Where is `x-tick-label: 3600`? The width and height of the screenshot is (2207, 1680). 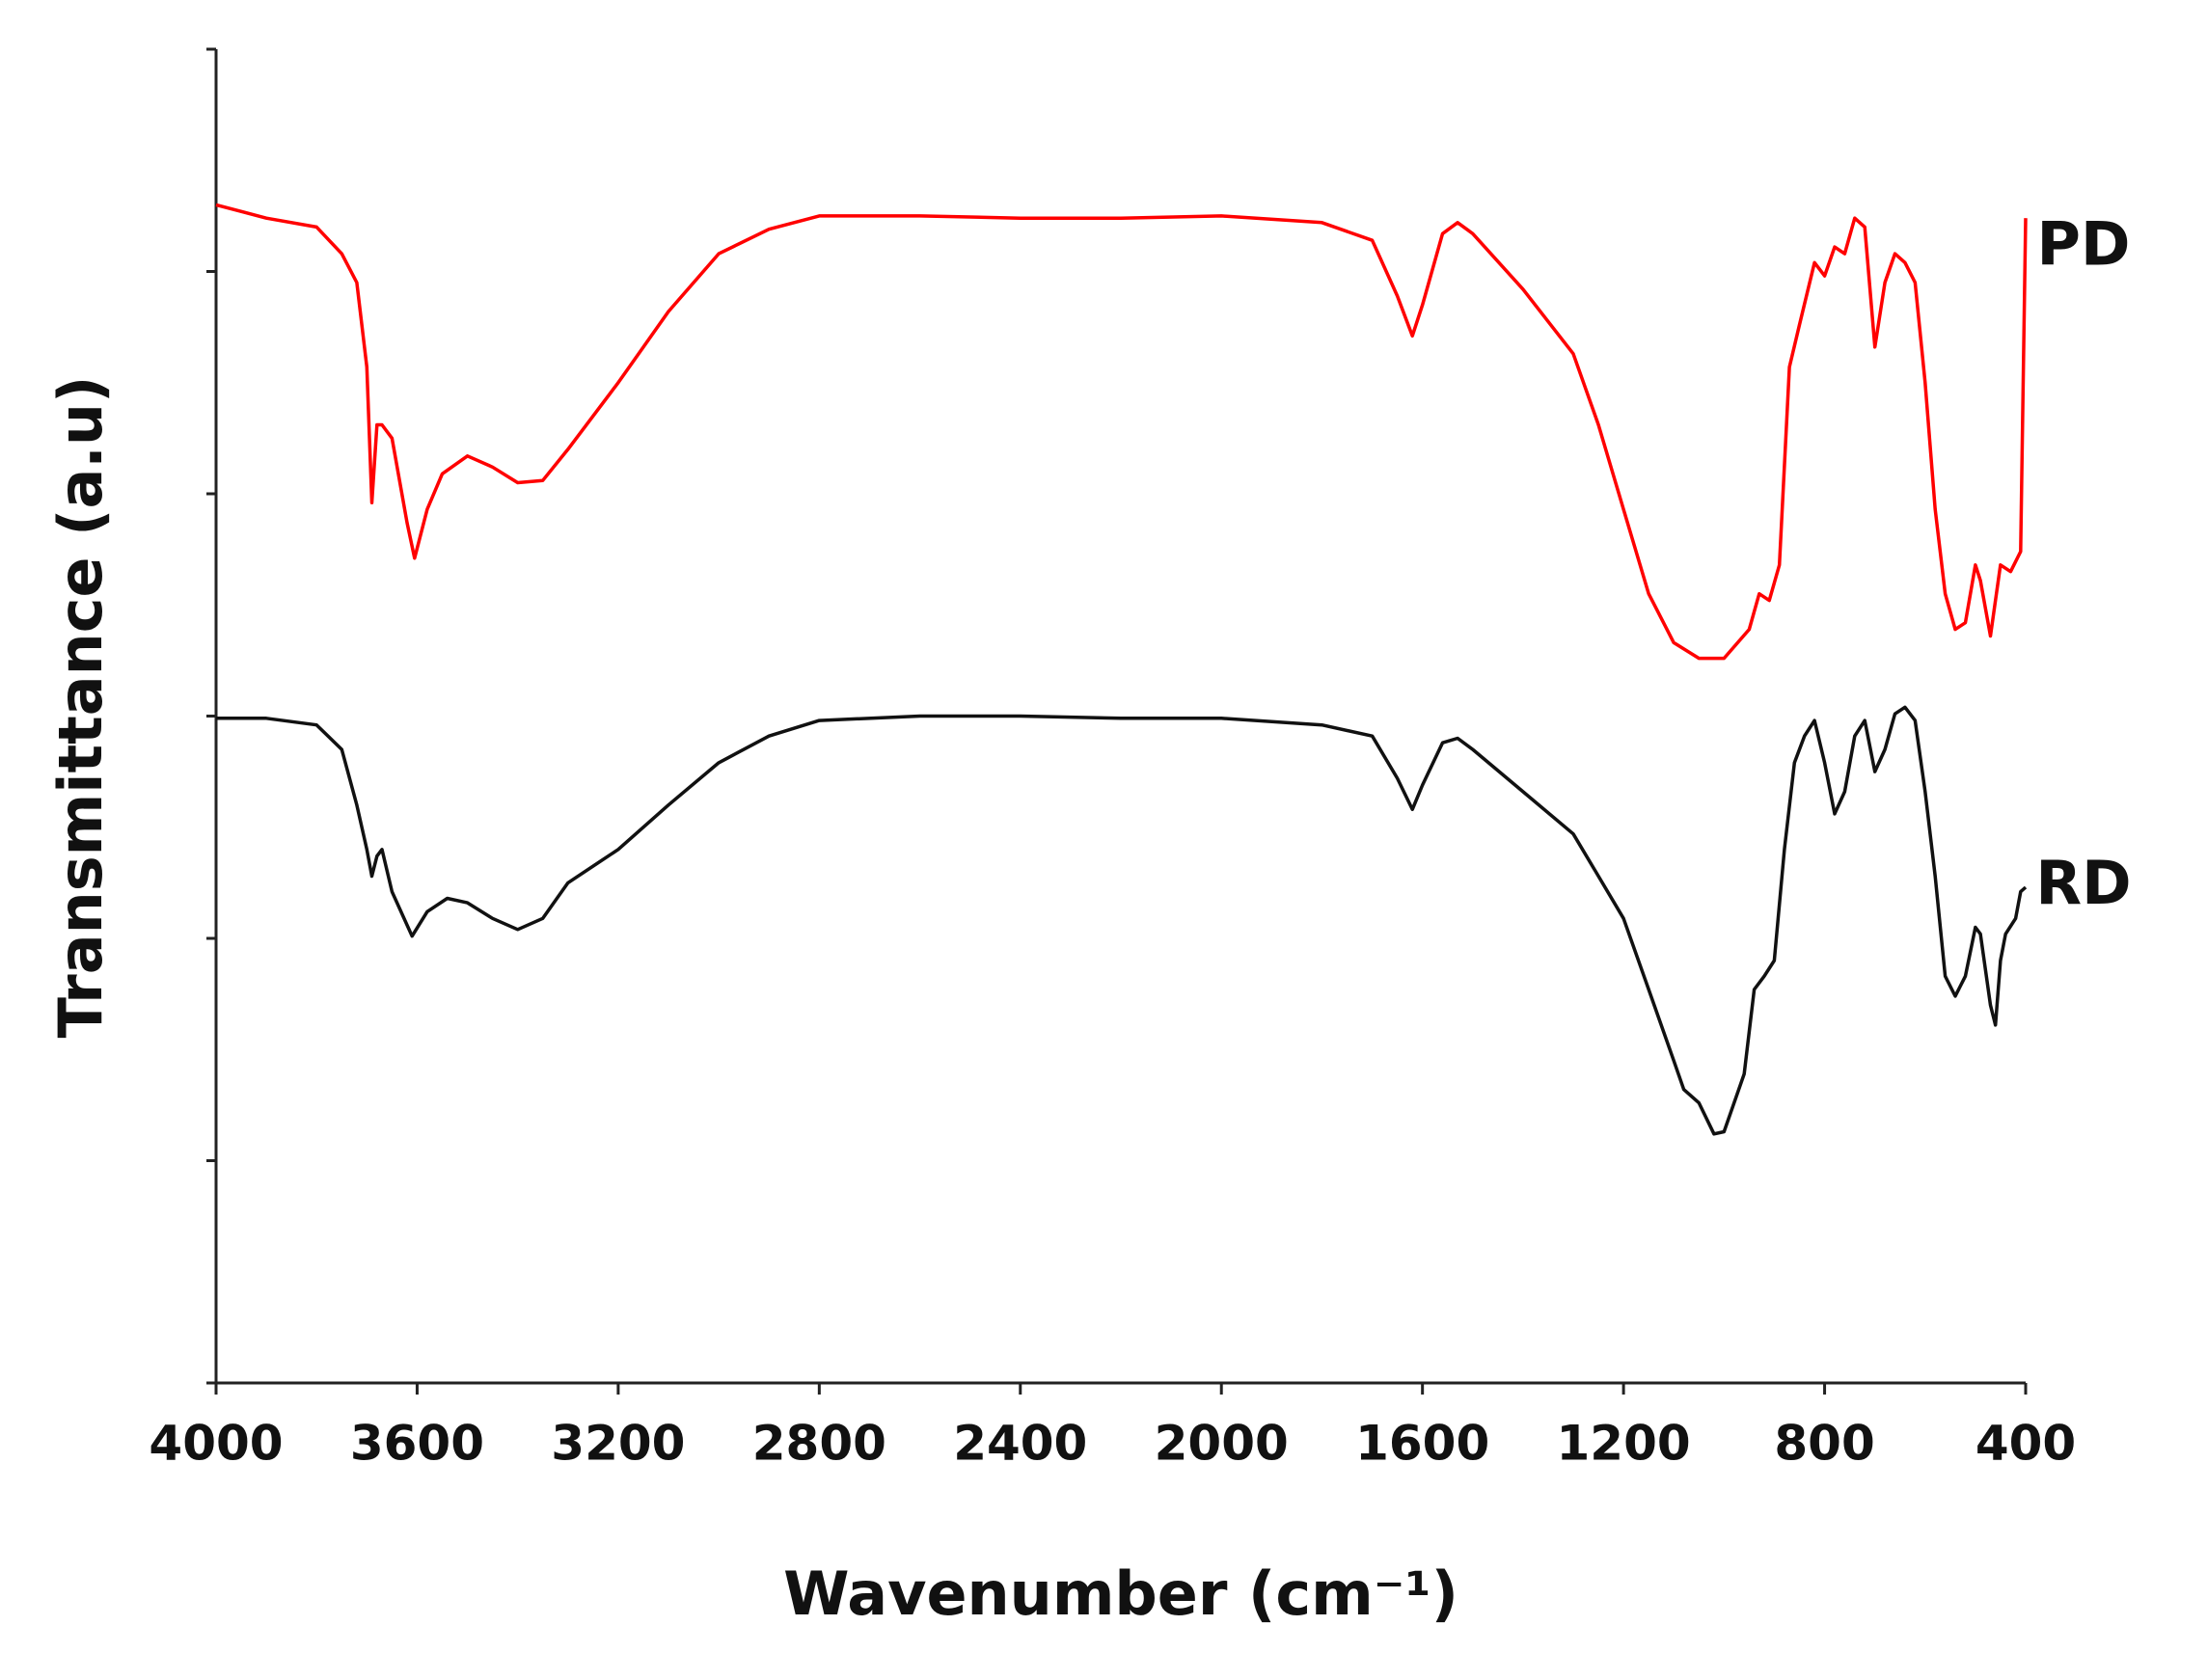
x-tick-label: 3600 is located at coordinates (417, 1444).